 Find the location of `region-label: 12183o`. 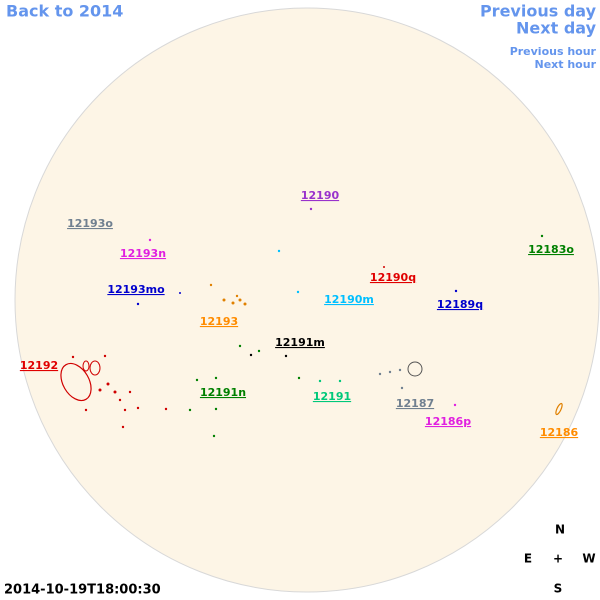

region-label: 12183o is located at coordinates (551, 249).